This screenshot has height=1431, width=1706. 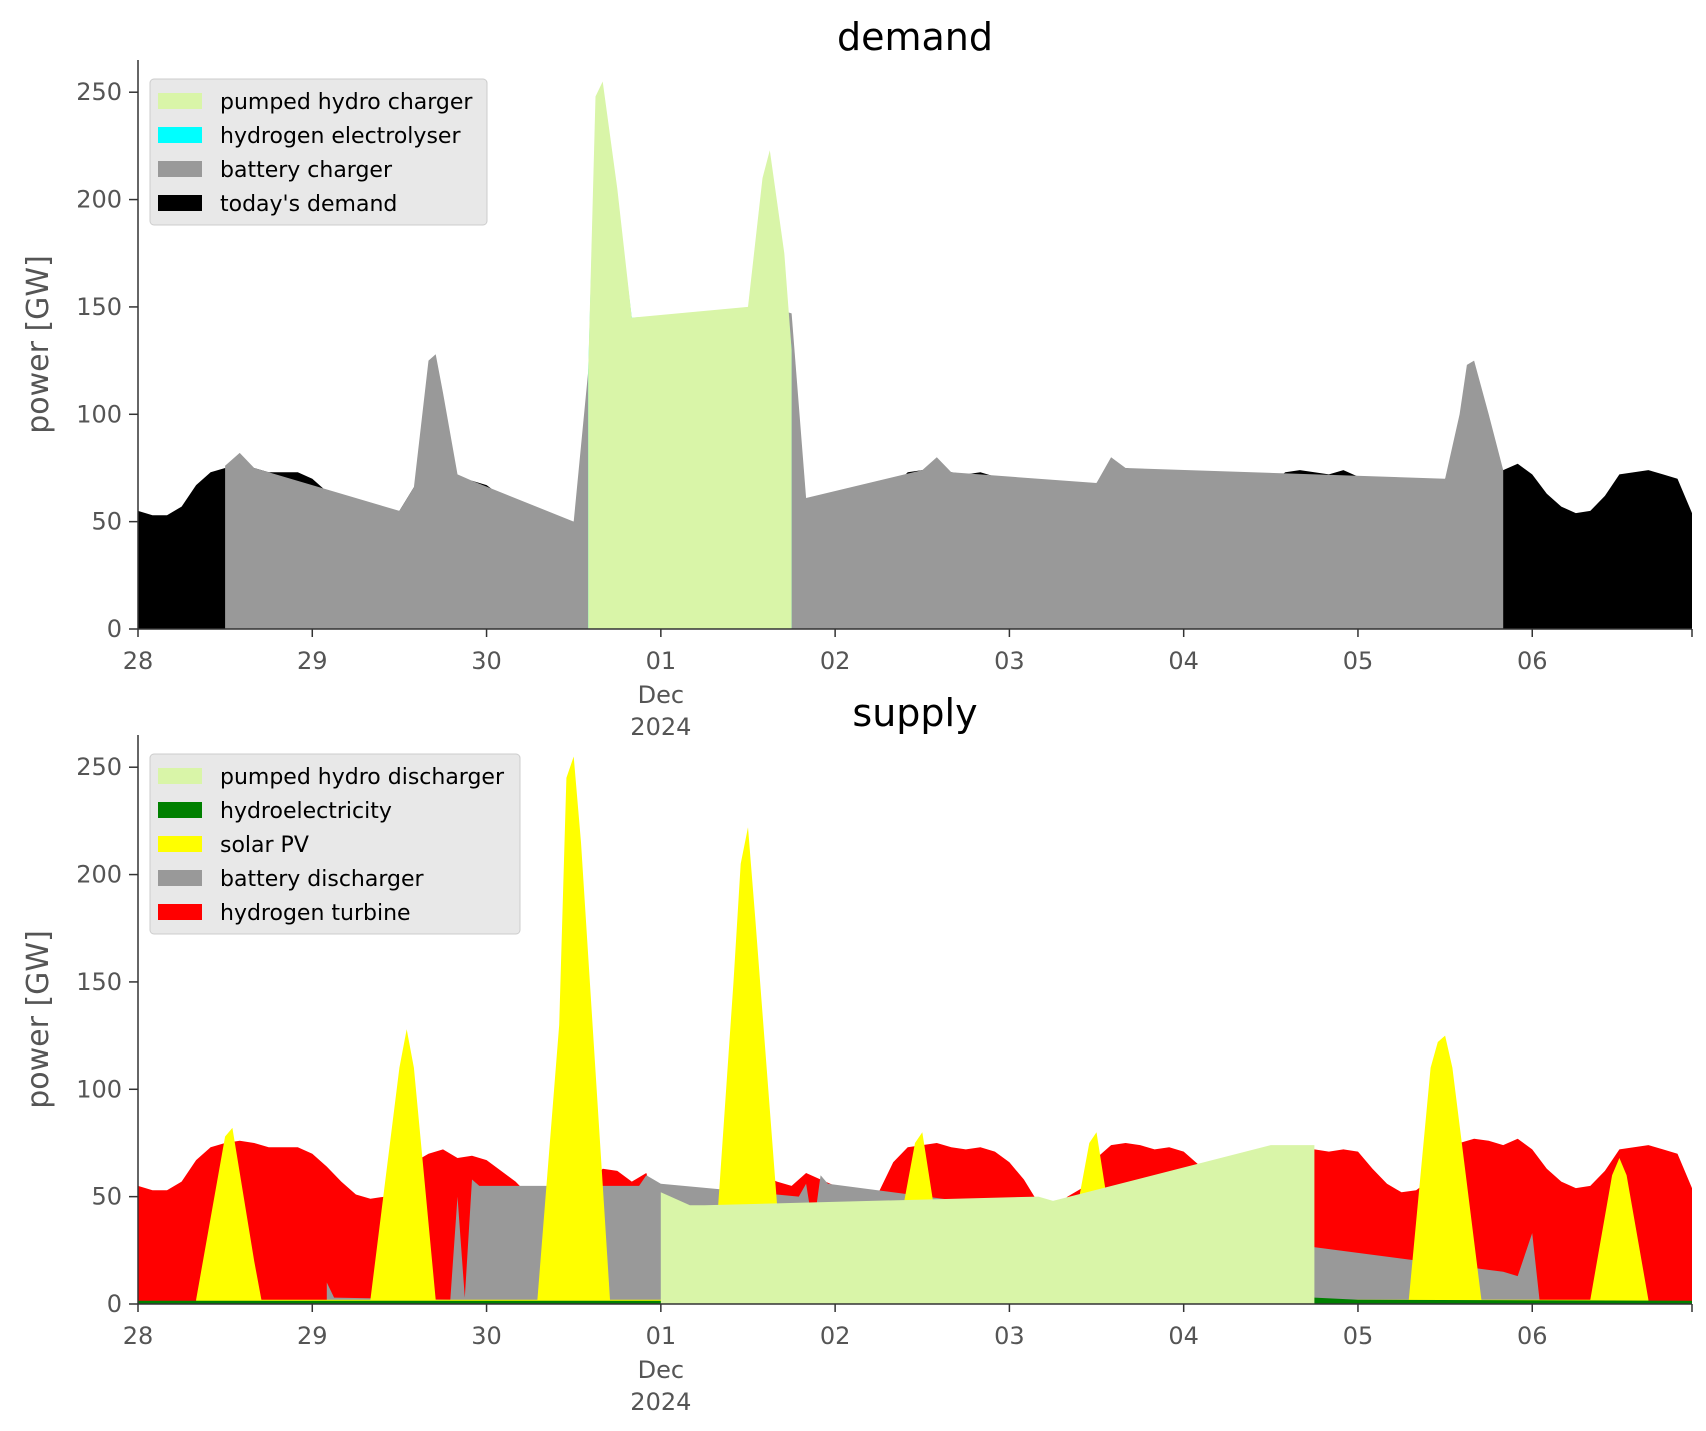 What do you see at coordinates (340, 136) in the screenshot?
I see `legend-label: hydrogen electrolyser` at bounding box center [340, 136].